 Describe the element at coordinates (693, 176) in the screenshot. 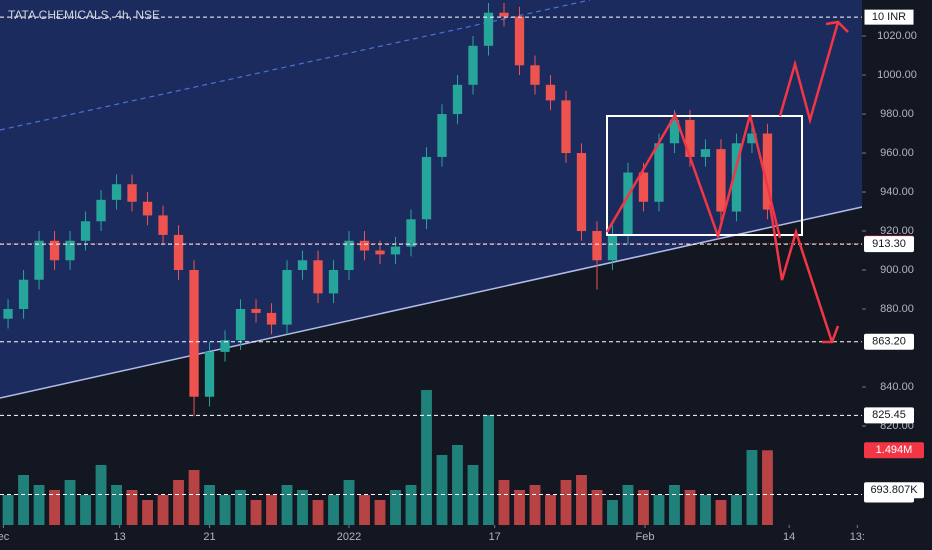

I see `pattern-line` at that location.